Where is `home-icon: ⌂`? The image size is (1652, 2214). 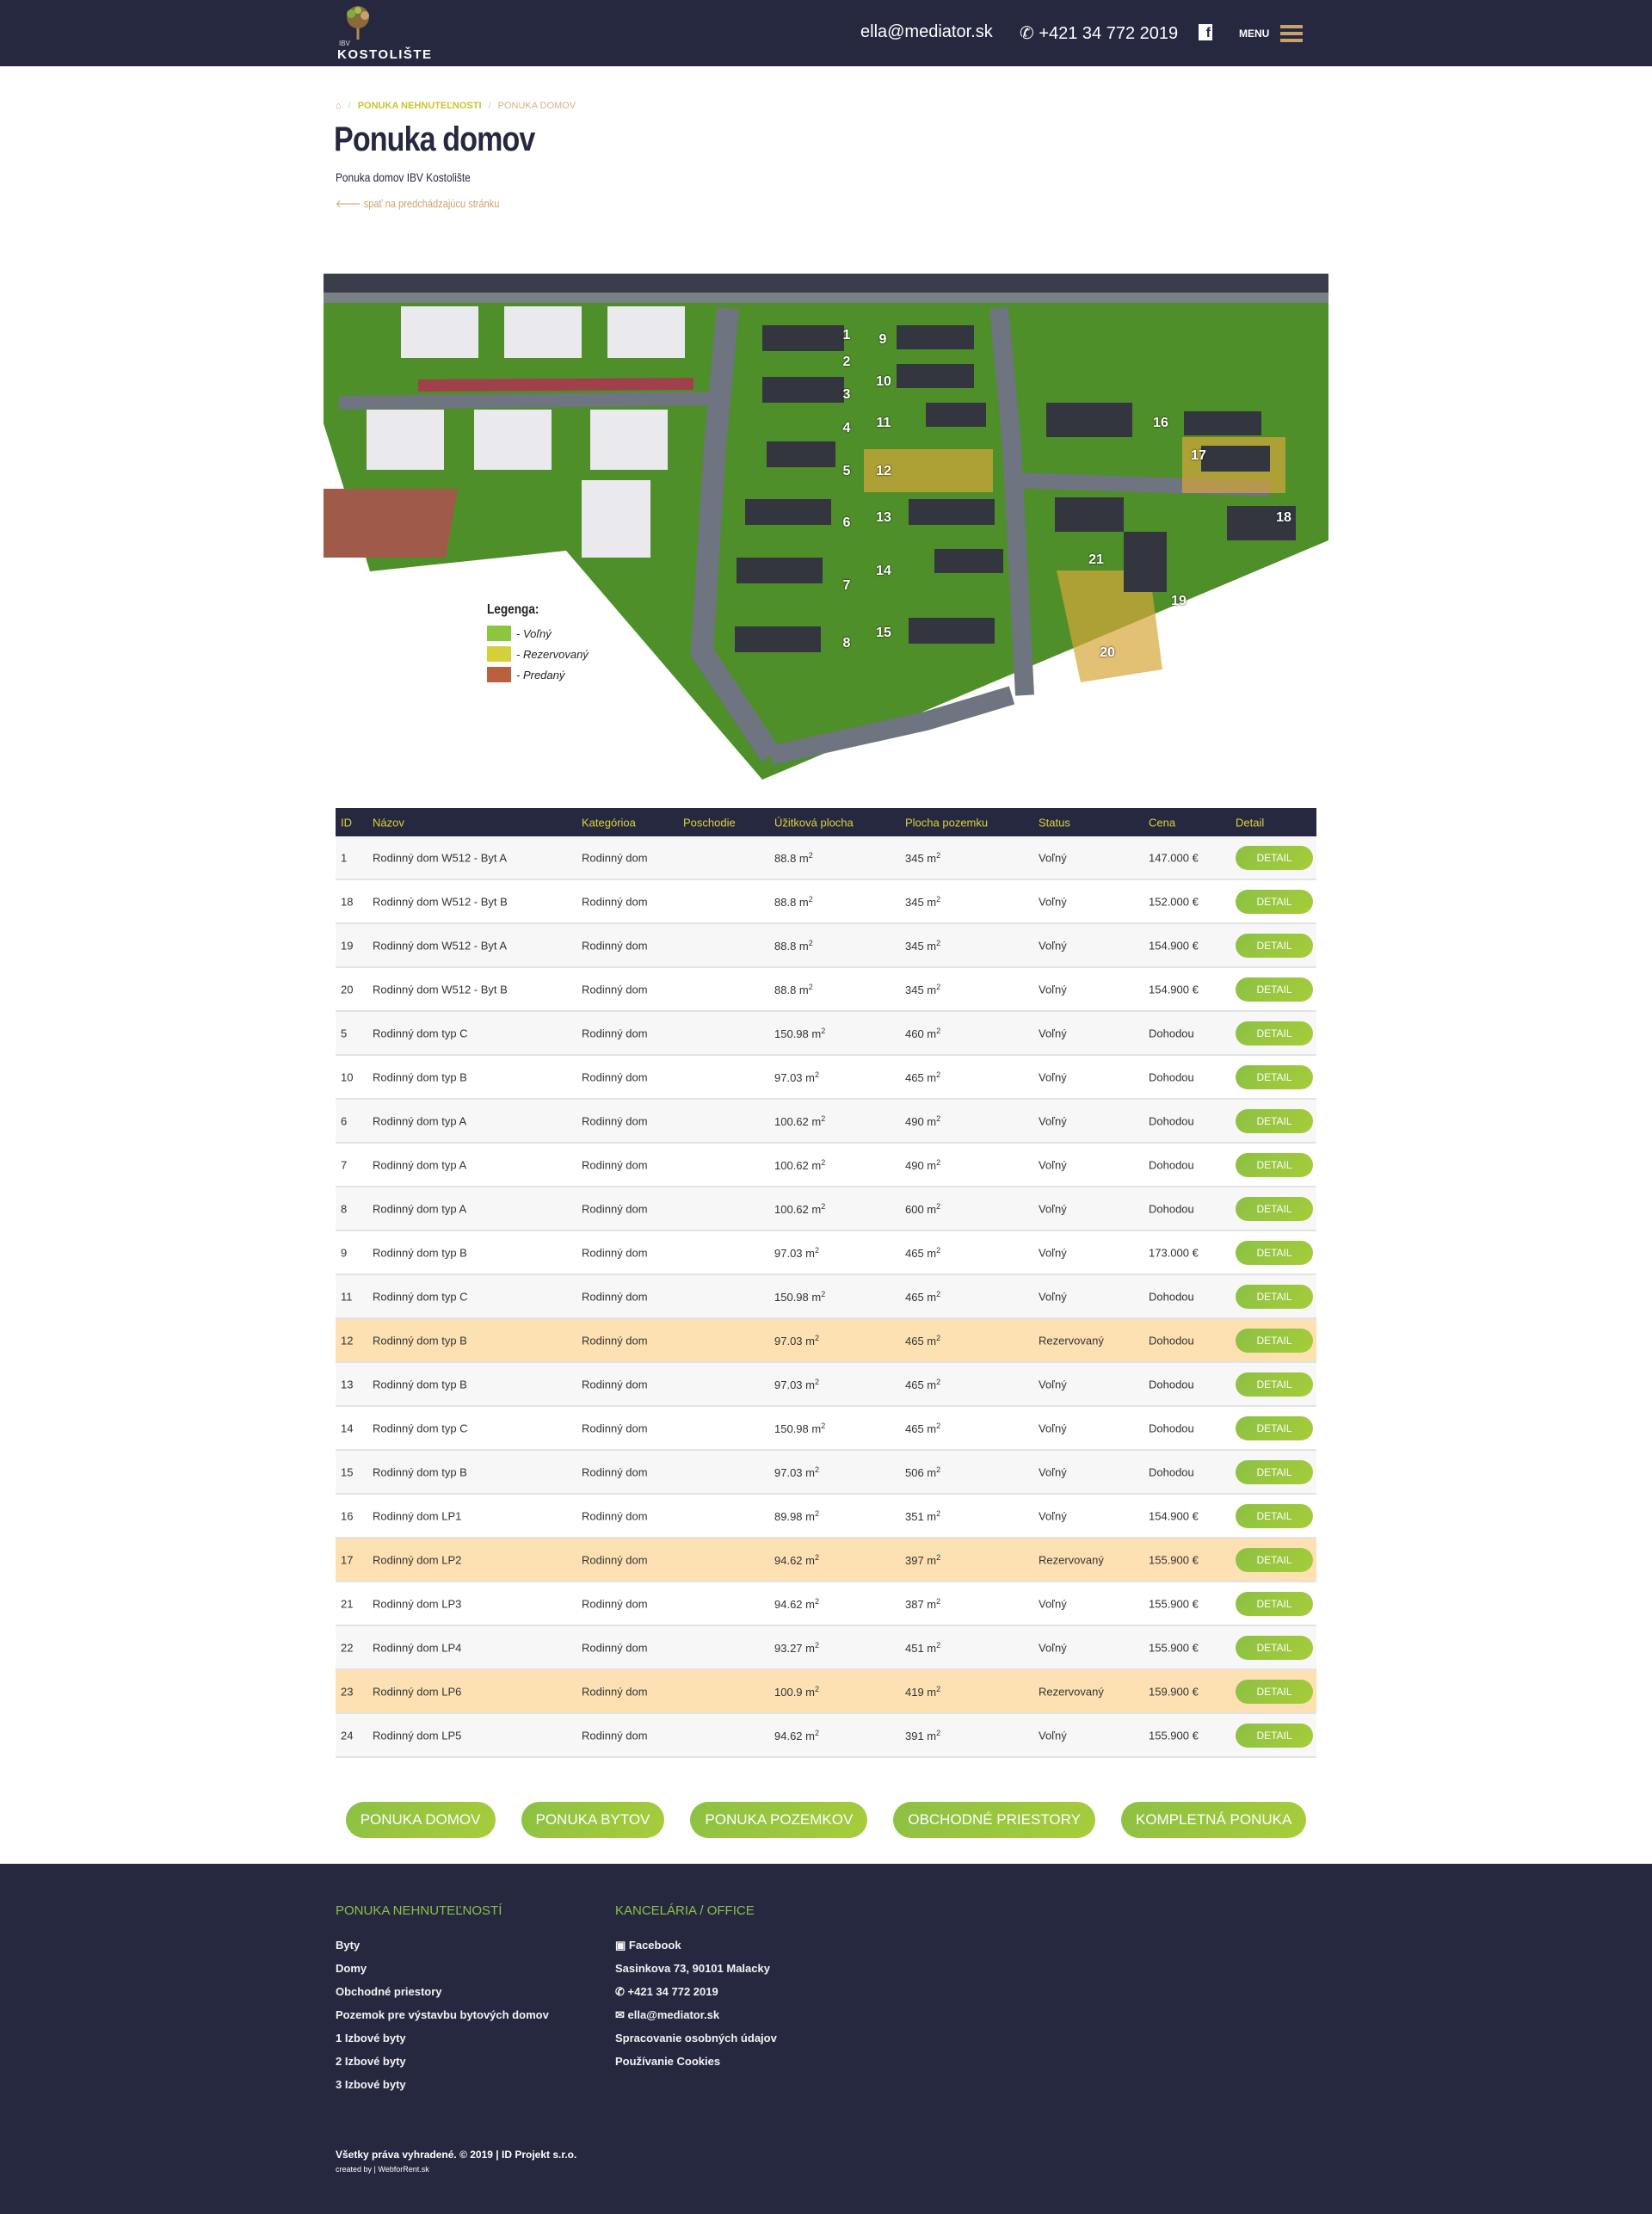
home-icon: ⌂ is located at coordinates (339, 106).